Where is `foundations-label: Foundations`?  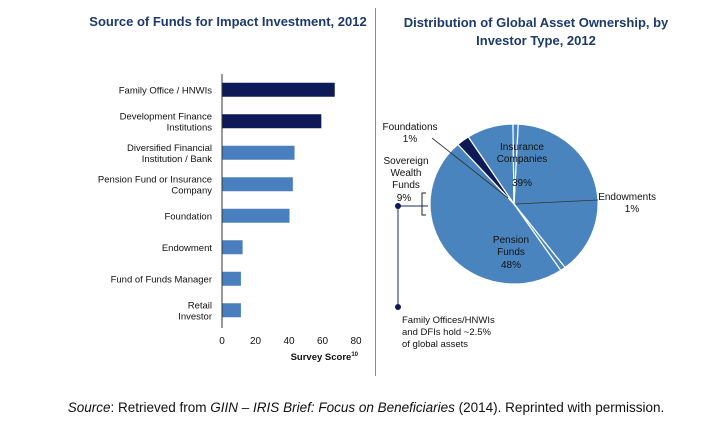 foundations-label: Foundations is located at coordinates (409, 127).